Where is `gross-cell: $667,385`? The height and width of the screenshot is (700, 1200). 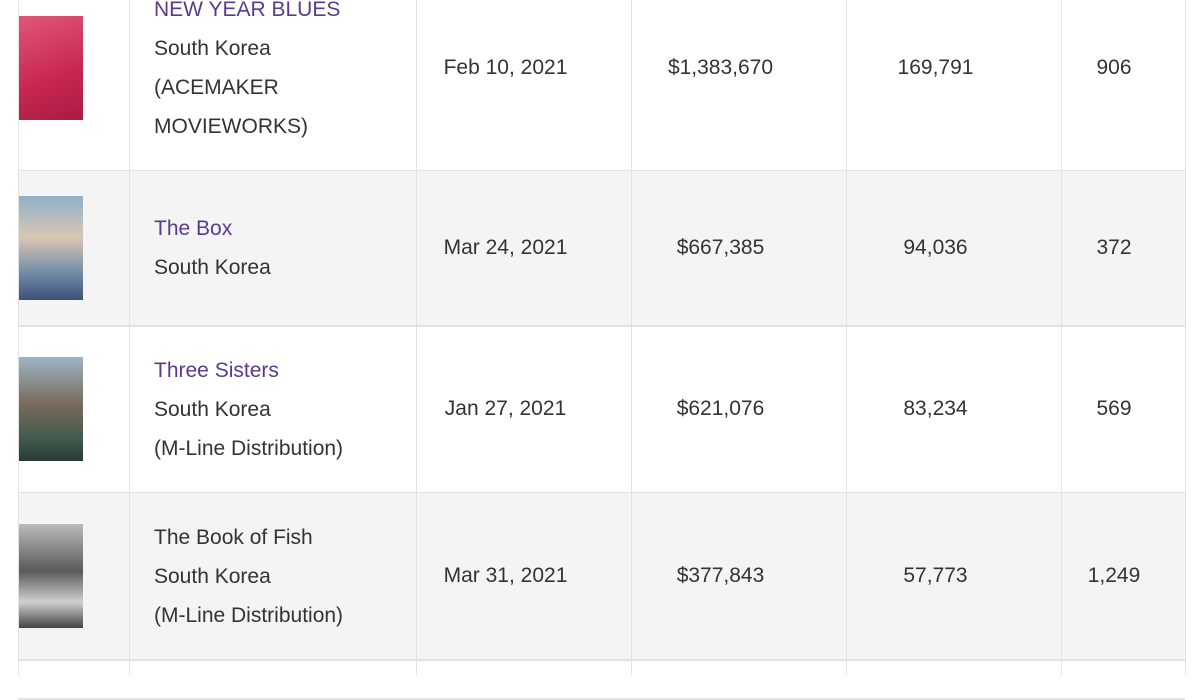 gross-cell: $667,385 is located at coordinates (720, 248).